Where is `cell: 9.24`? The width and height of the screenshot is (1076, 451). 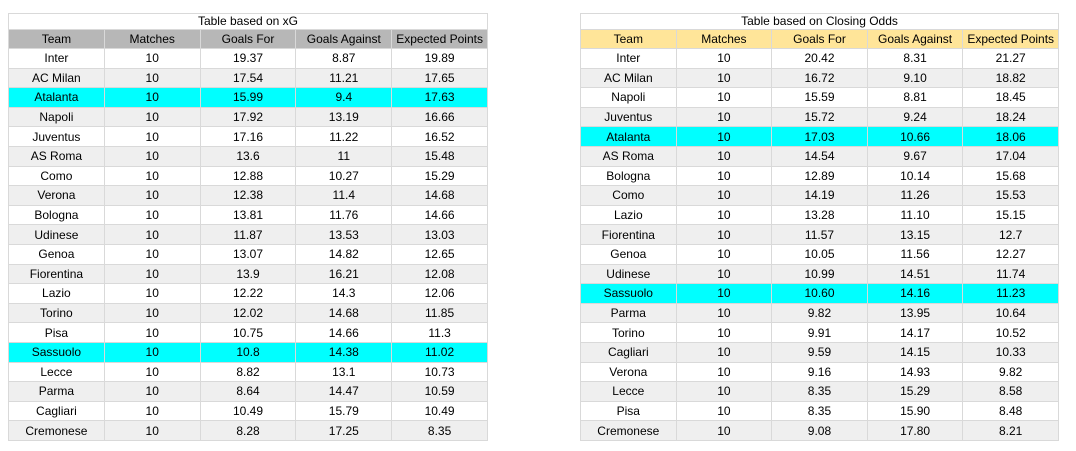
cell: 9.24 is located at coordinates (915, 117).